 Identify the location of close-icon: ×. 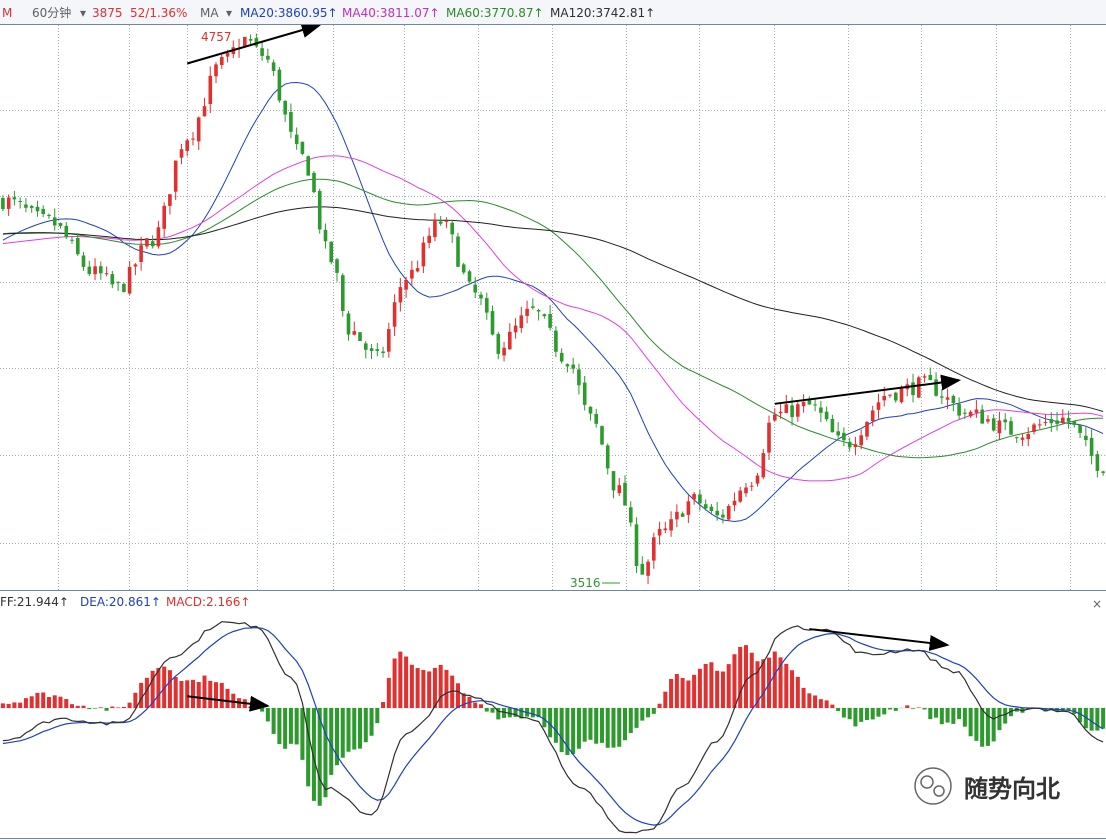
(1097, 604).